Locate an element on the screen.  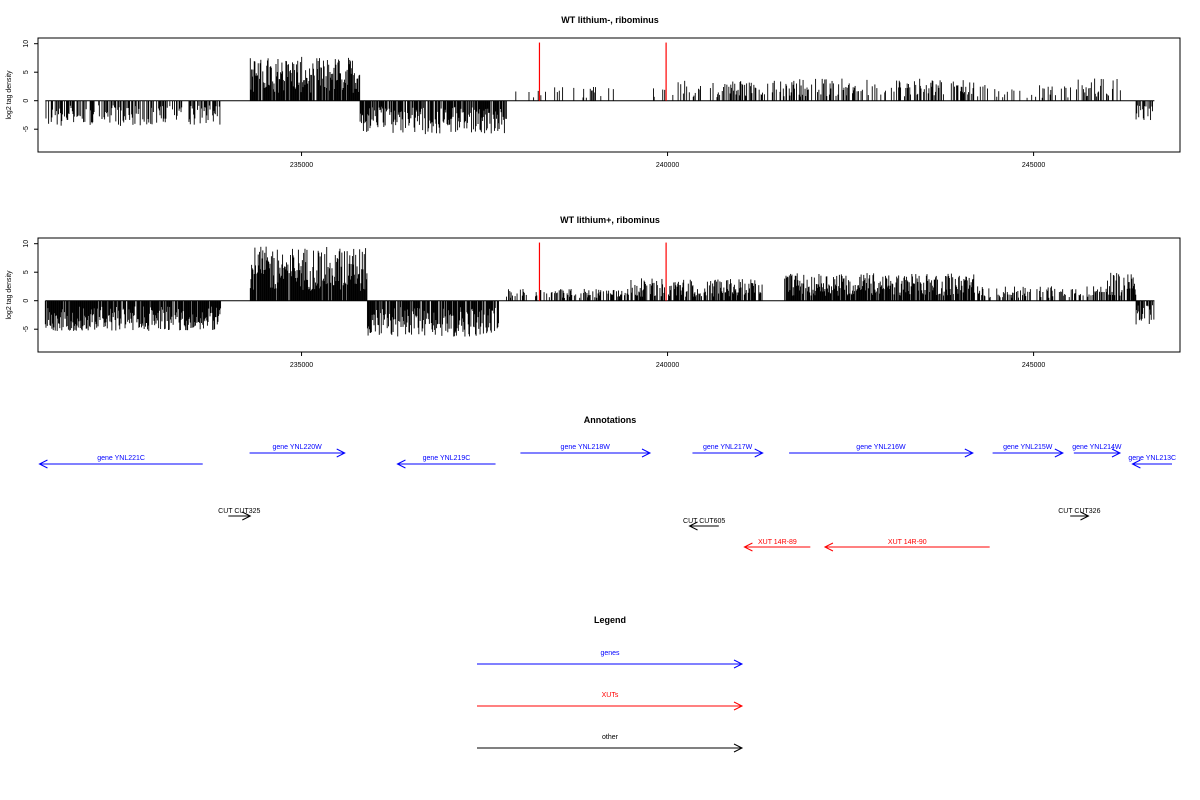
gene-label: gene YNL217W is located at coordinates (728, 447).